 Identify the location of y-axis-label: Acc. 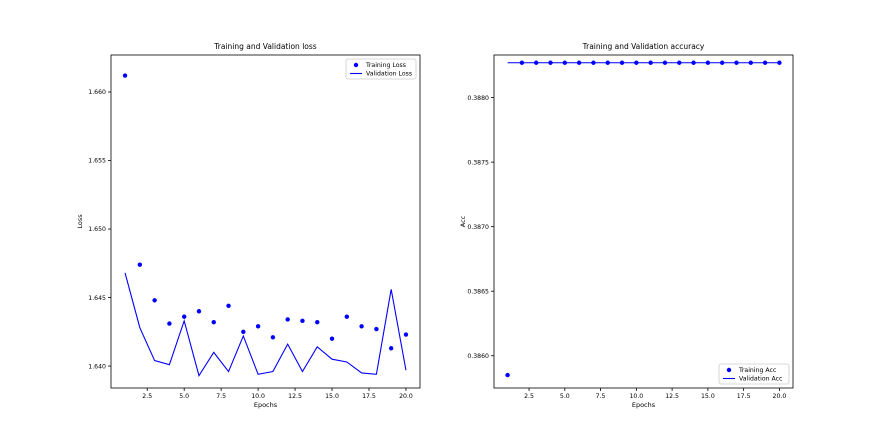
(463, 221).